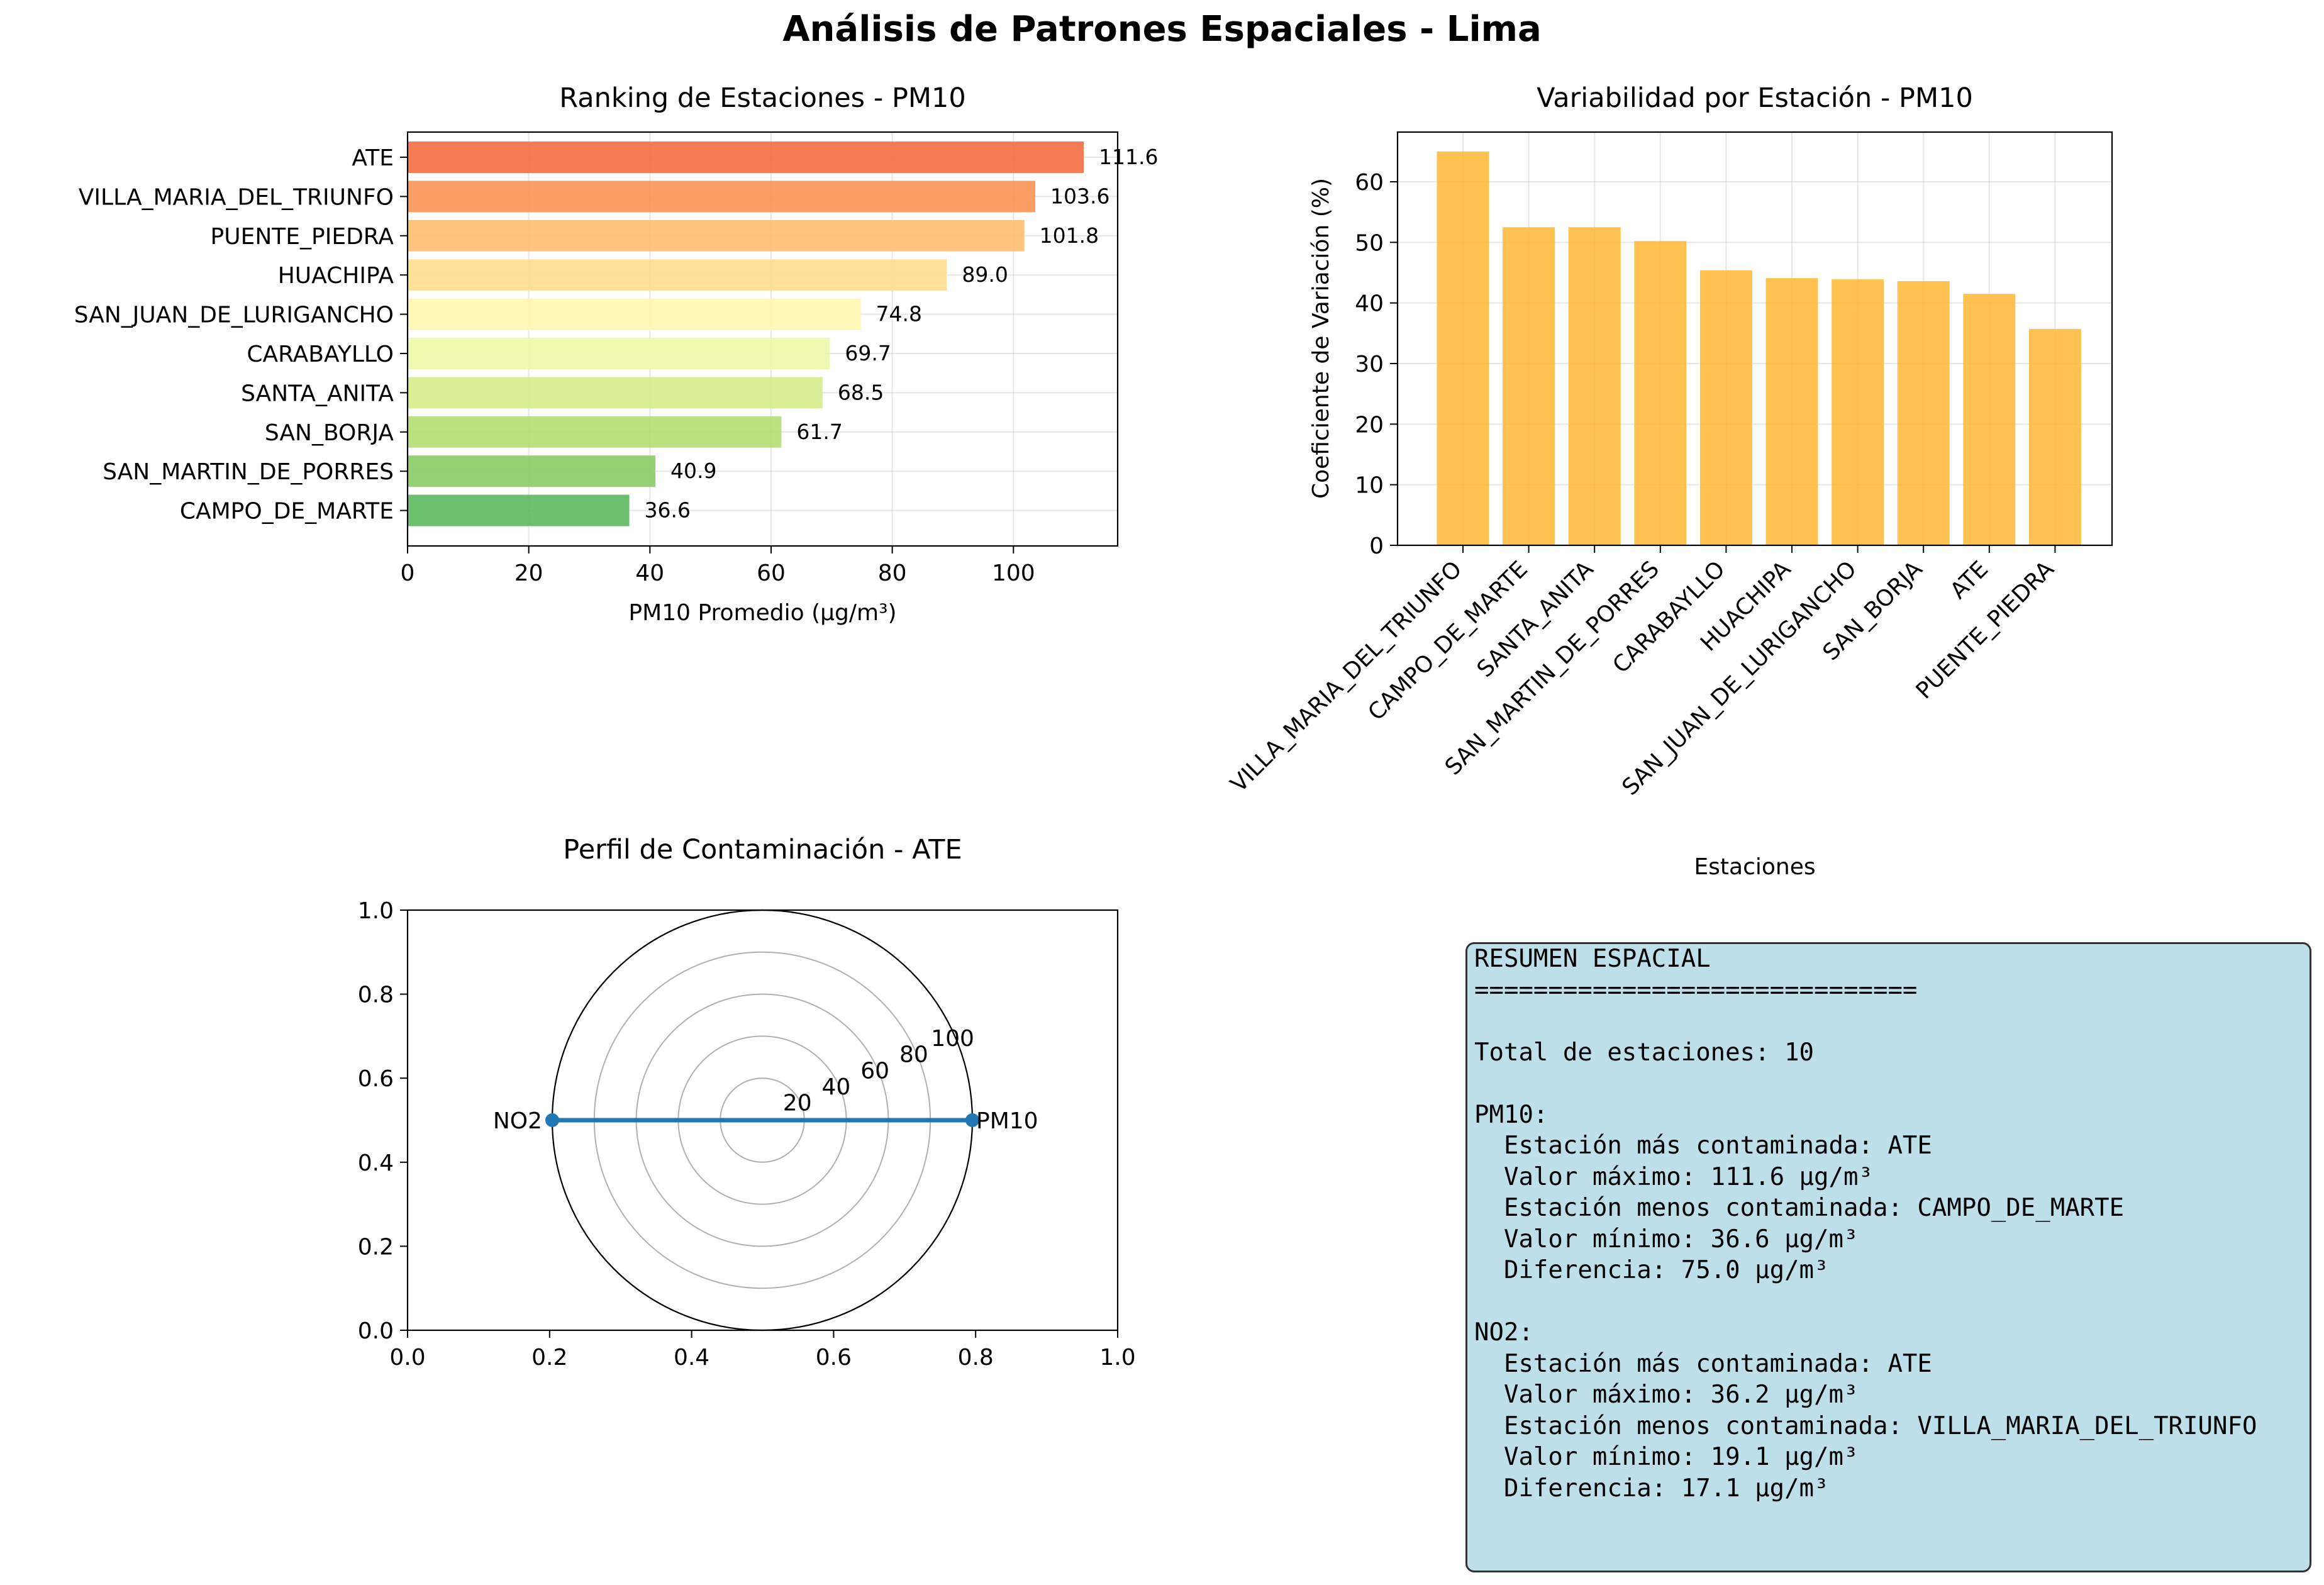 The width and height of the screenshot is (2324, 1585). I want to click on chart2-frame, so click(1754, 339).